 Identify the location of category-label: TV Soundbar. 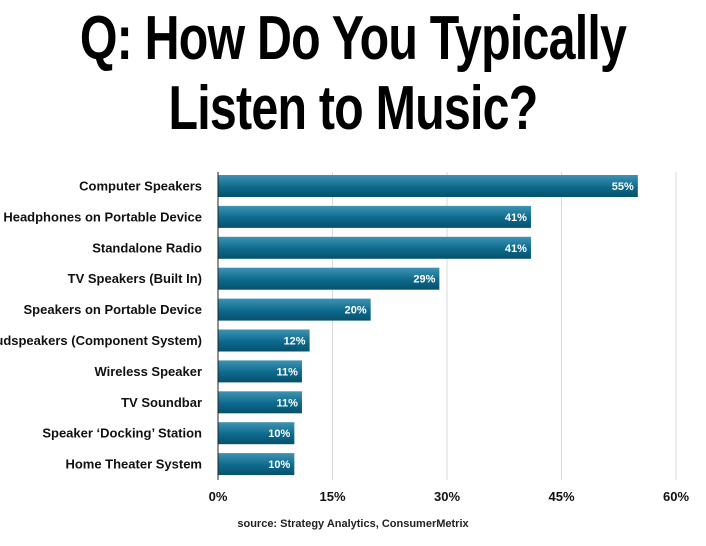
(161, 402).